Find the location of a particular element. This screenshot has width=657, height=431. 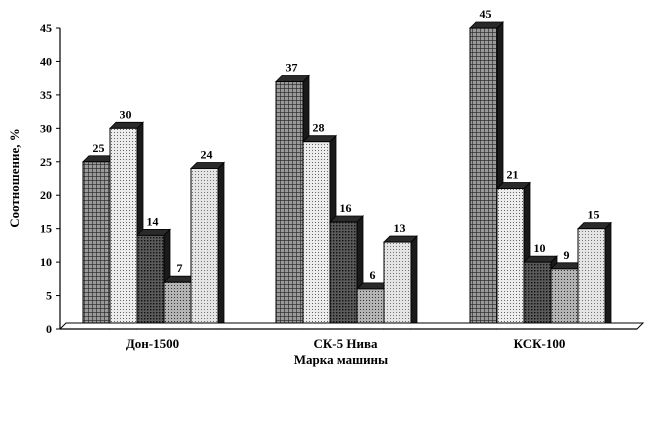

data-label: 16 is located at coordinates (346, 208).